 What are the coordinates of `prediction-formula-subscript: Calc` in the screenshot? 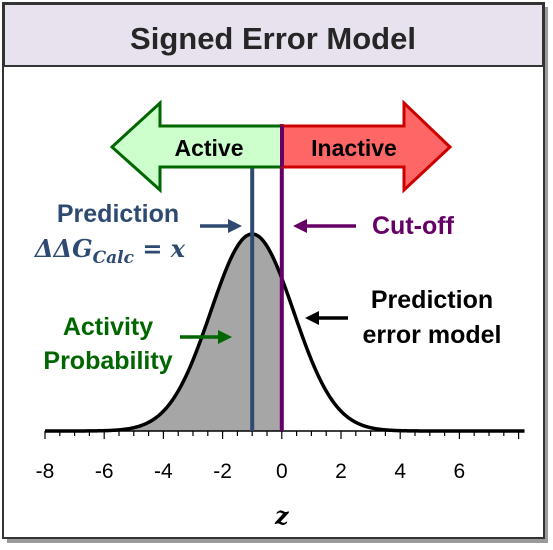 It's located at (114, 258).